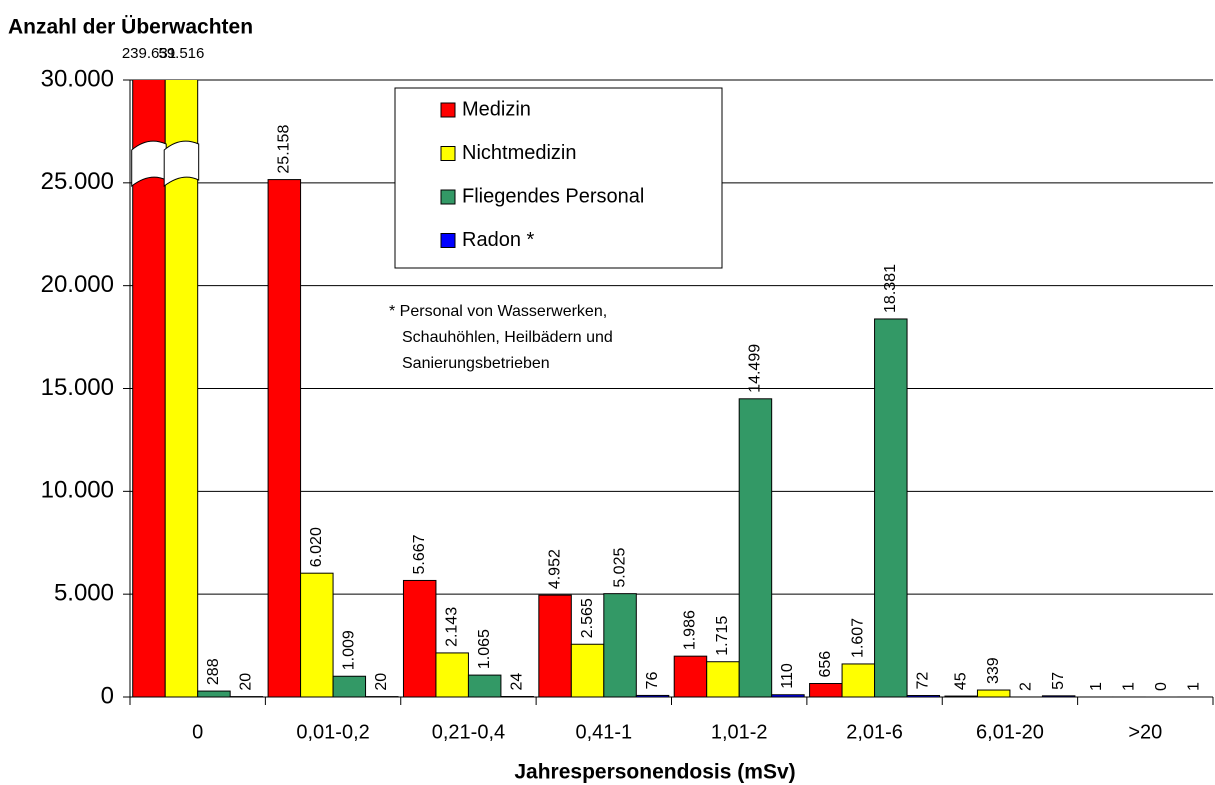  I want to click on value-label: 2, so click(1025, 686).